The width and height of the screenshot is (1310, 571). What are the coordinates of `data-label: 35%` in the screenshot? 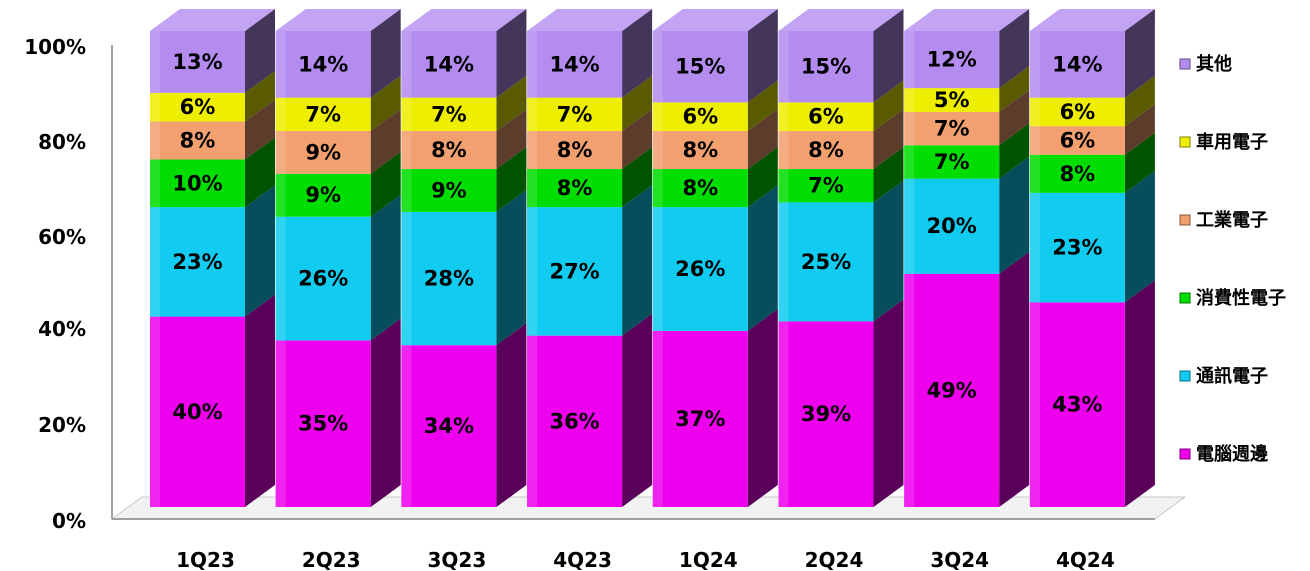 It's located at (323, 424).